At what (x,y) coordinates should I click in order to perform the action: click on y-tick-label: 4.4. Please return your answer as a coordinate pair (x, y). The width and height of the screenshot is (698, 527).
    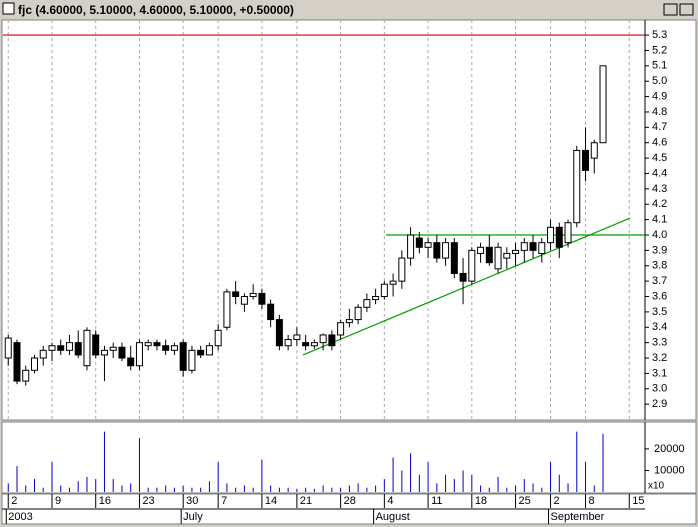
    Looking at the image, I should click on (659, 173).